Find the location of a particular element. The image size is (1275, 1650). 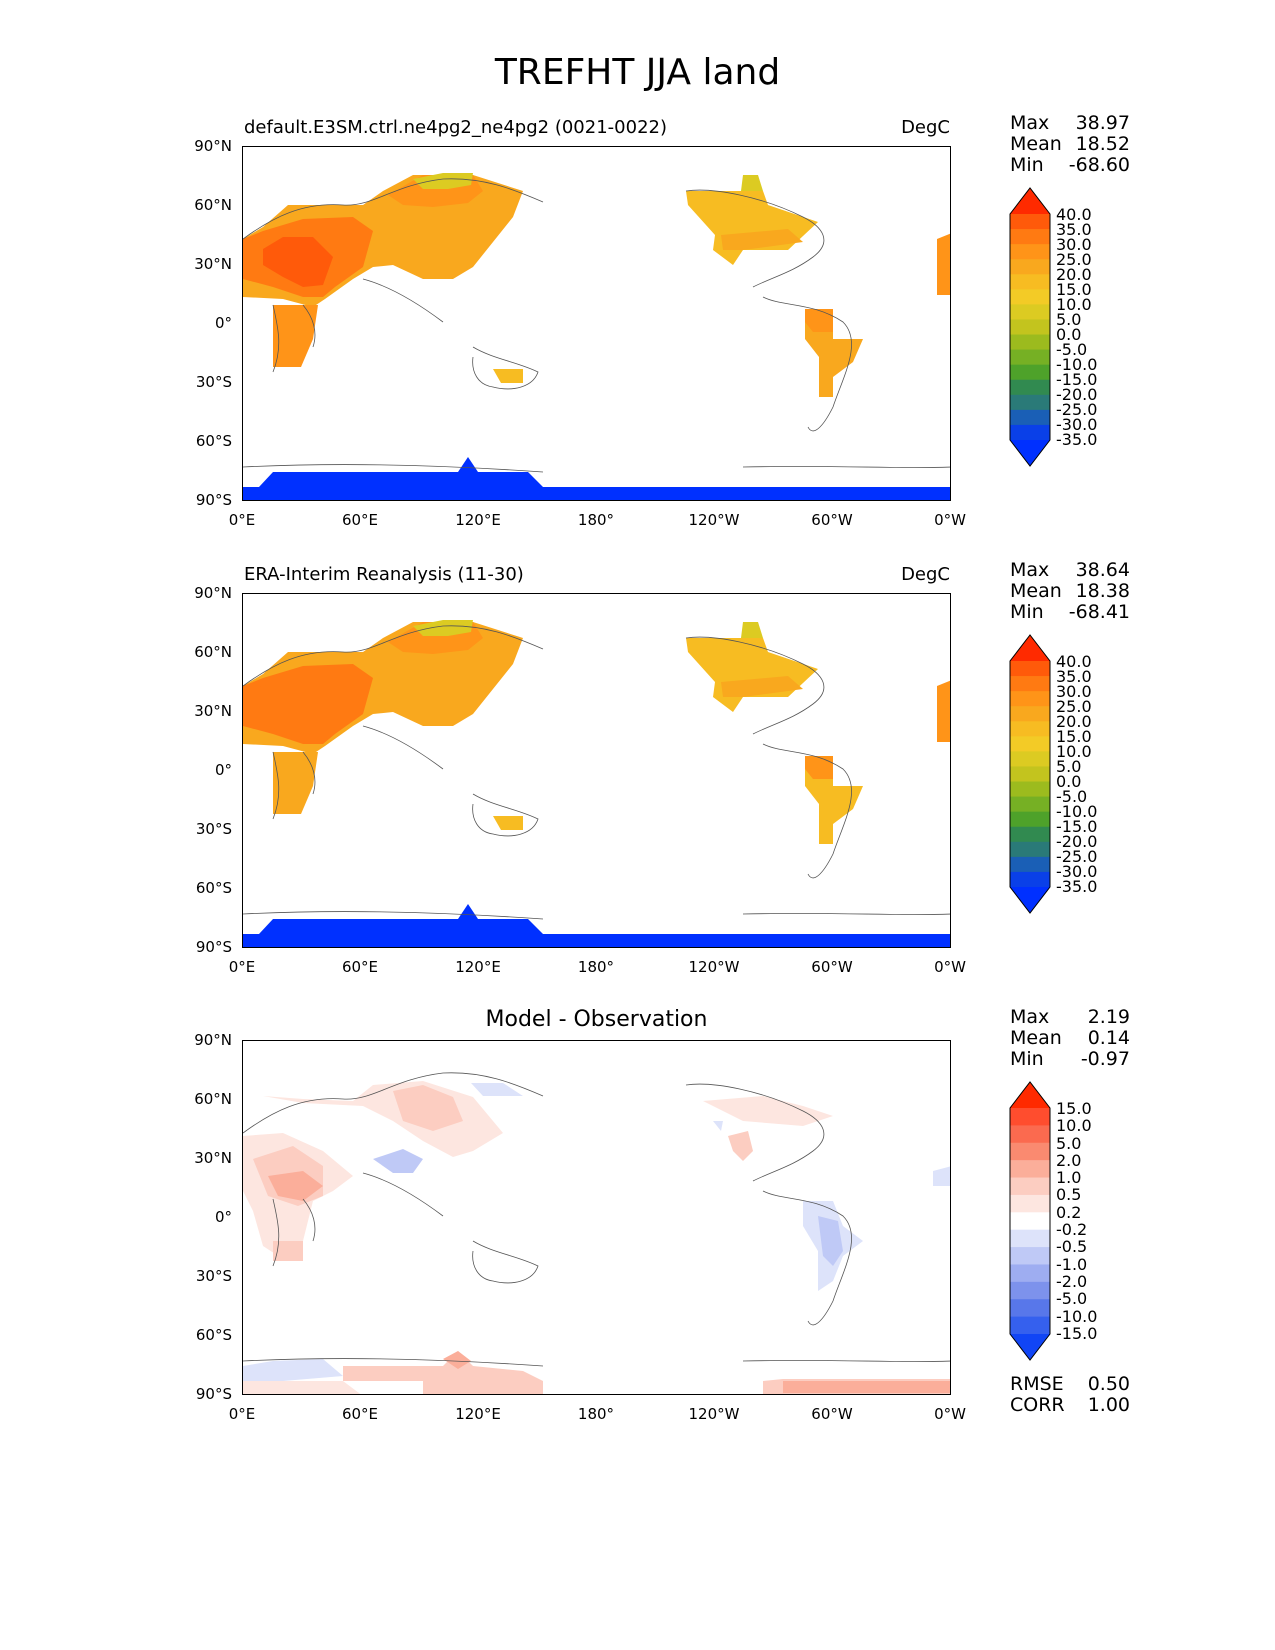

panel-2-colorbar is located at coordinates (1030, 776).